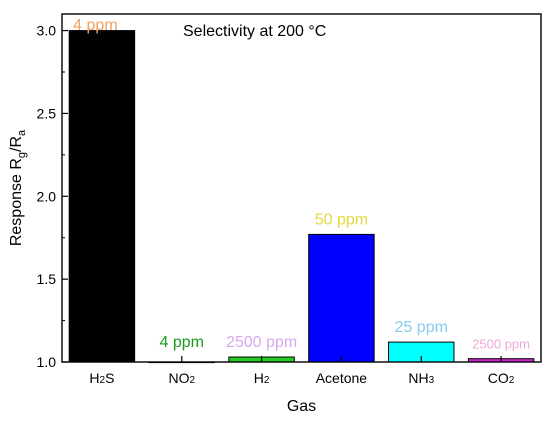 The image size is (550, 425). Describe the element at coordinates (109, 378) in the screenshot. I see `x-tick-label-tail: S` at that location.